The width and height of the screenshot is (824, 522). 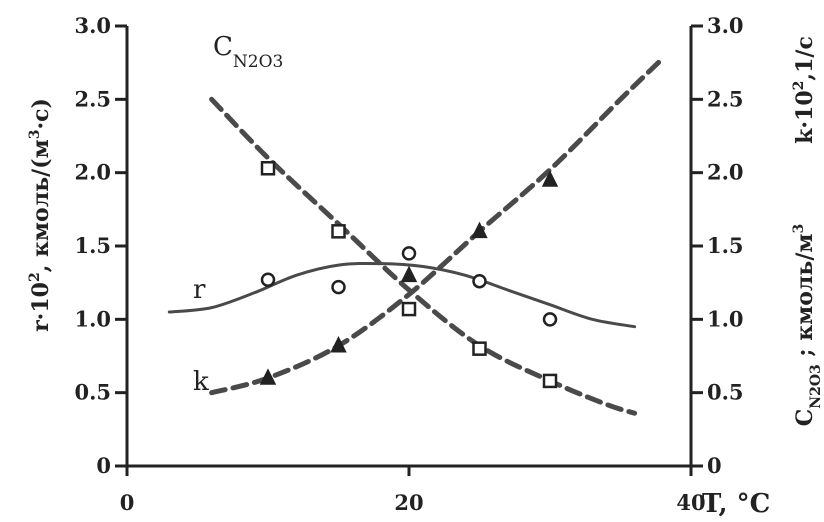 I want to click on x-axis-title-unit: °C, so click(x=754, y=504).